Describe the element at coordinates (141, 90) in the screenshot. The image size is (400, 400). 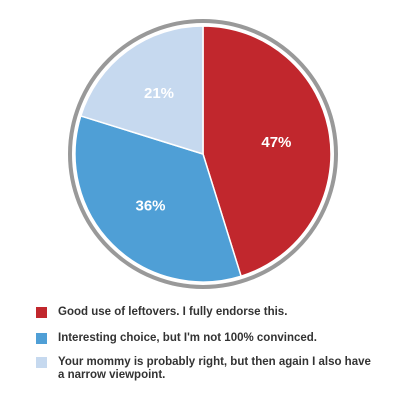
I see `pie-slice` at that location.